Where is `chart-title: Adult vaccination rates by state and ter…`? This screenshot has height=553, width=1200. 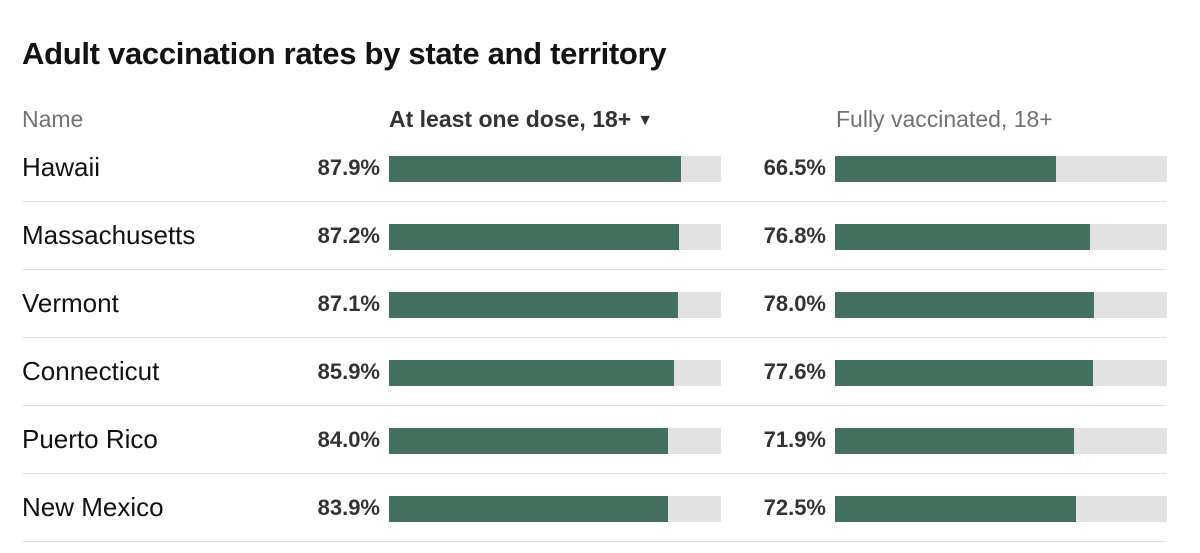 chart-title: Adult vaccination rates by state and ter… is located at coordinates (344, 53).